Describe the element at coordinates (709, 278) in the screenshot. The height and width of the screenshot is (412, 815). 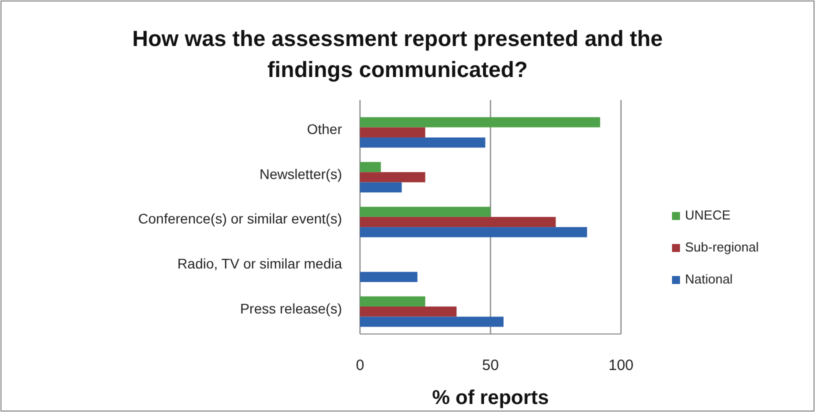
I see `legend-label: National` at that location.